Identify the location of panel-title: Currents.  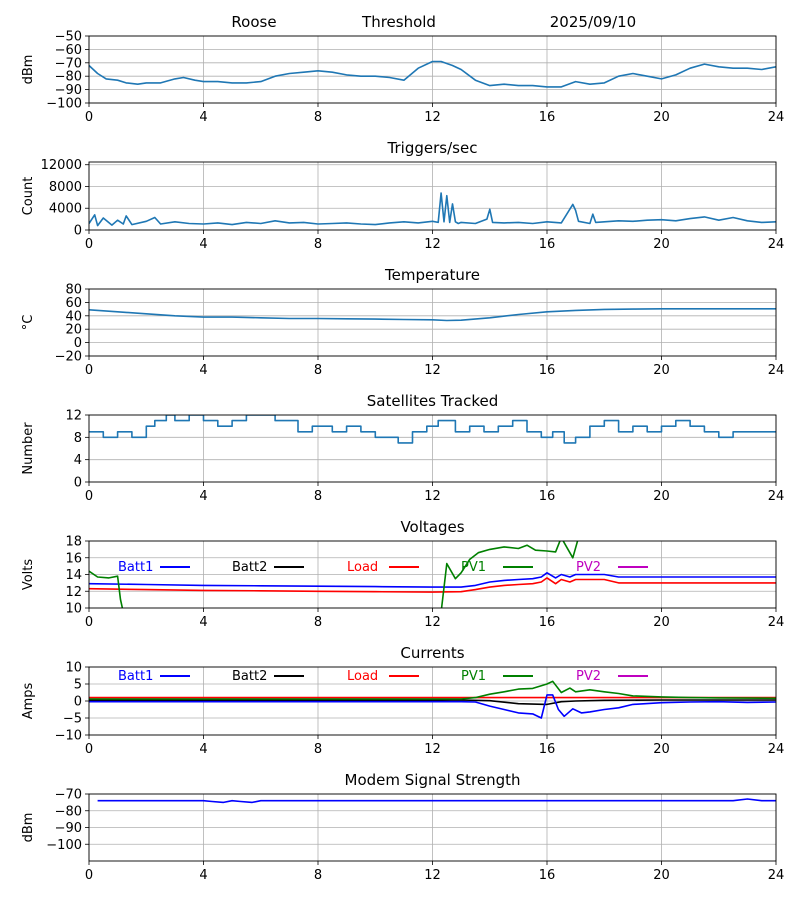
(432, 653).